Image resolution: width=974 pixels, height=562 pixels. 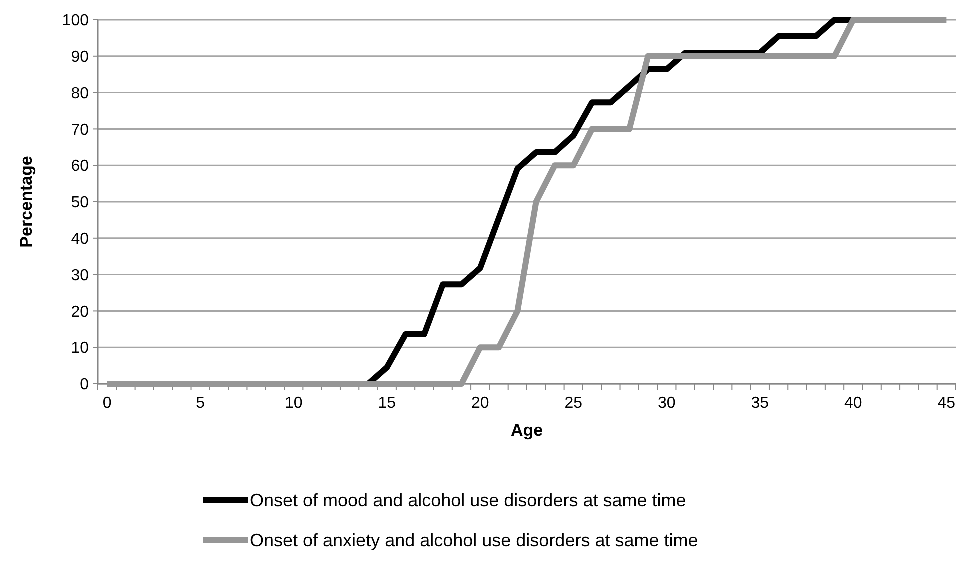 What do you see at coordinates (80, 167) in the screenshot?
I see `y-tick-label: 60` at bounding box center [80, 167].